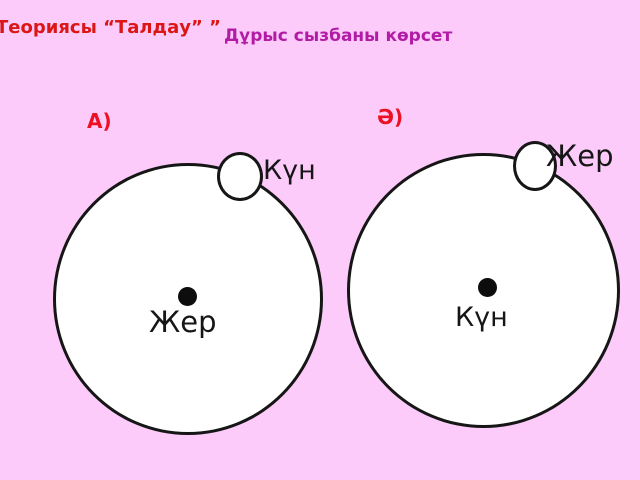 This screenshot has height=480, width=640. I want to click on diagram-a-label: А), so click(99, 121).